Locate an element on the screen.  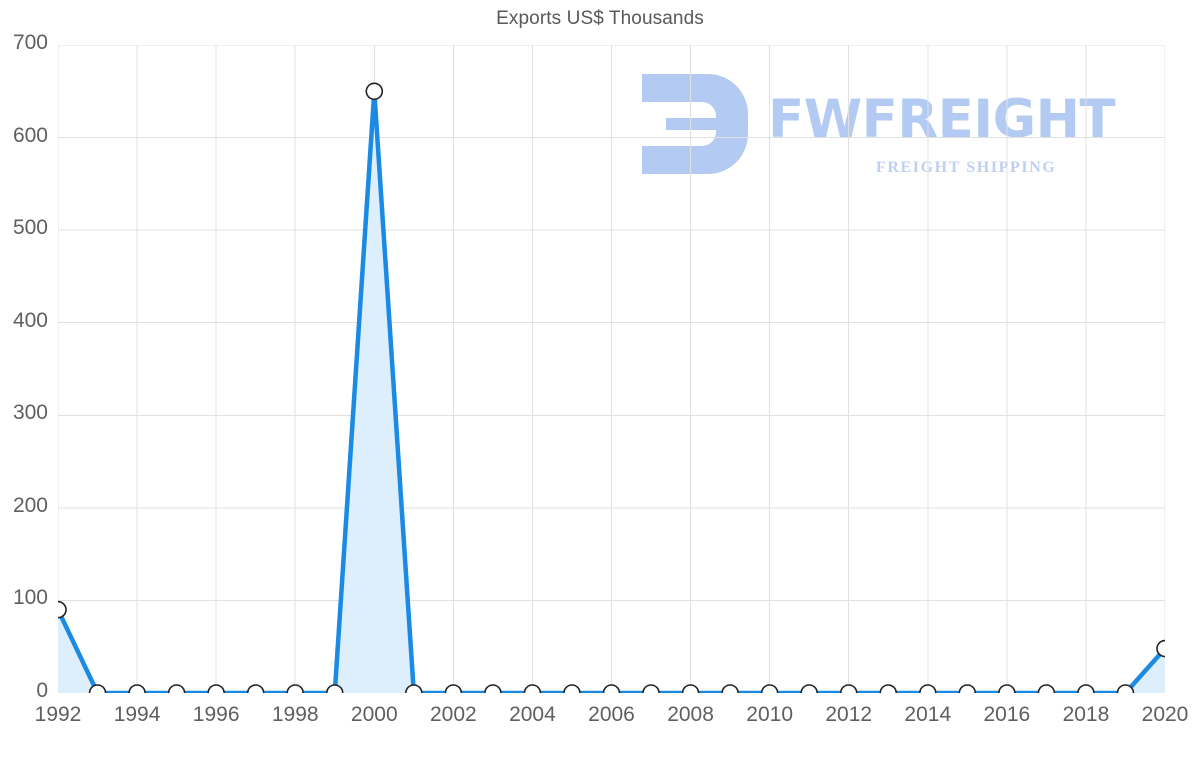
x-axis-tick-label: 2020 is located at coordinates (1165, 714).